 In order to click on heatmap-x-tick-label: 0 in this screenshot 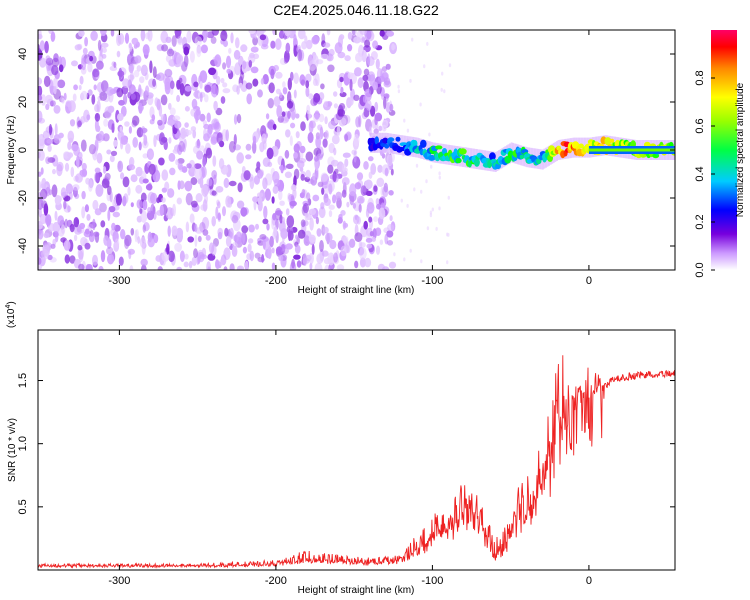, I will do `click(589, 281)`.